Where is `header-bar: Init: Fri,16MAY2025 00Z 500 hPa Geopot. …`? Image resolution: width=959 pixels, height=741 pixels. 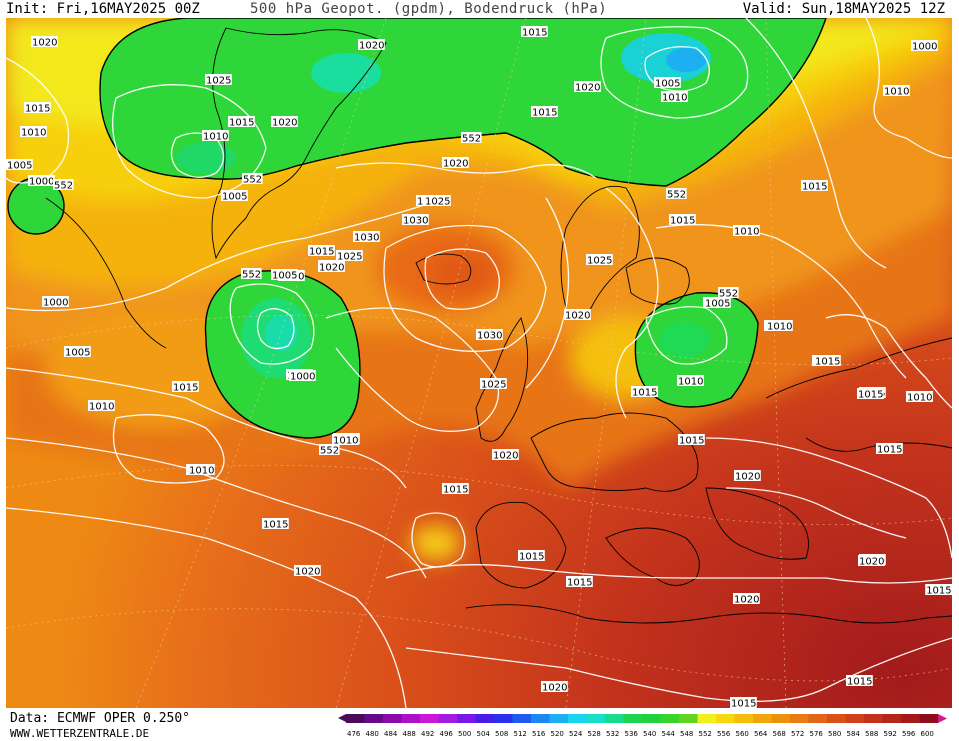
header-bar: Init: Fri,16MAY2025 00Z 500 hPa Geopot. … is located at coordinates (479, 9).